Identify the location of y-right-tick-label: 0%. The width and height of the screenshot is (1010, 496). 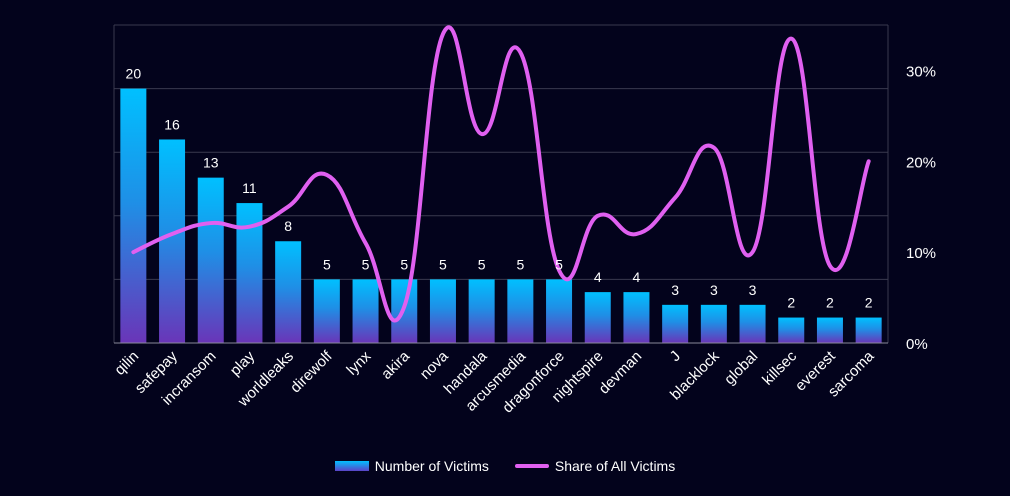
(917, 344).